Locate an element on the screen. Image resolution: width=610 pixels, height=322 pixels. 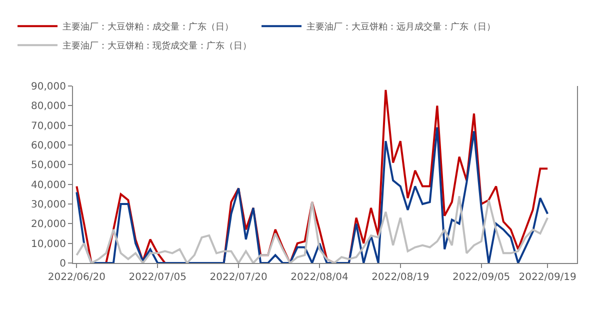
legend-label: 主要油厂：大豆饼粕：远月成交量：广东（日） is located at coordinates (401, 27).